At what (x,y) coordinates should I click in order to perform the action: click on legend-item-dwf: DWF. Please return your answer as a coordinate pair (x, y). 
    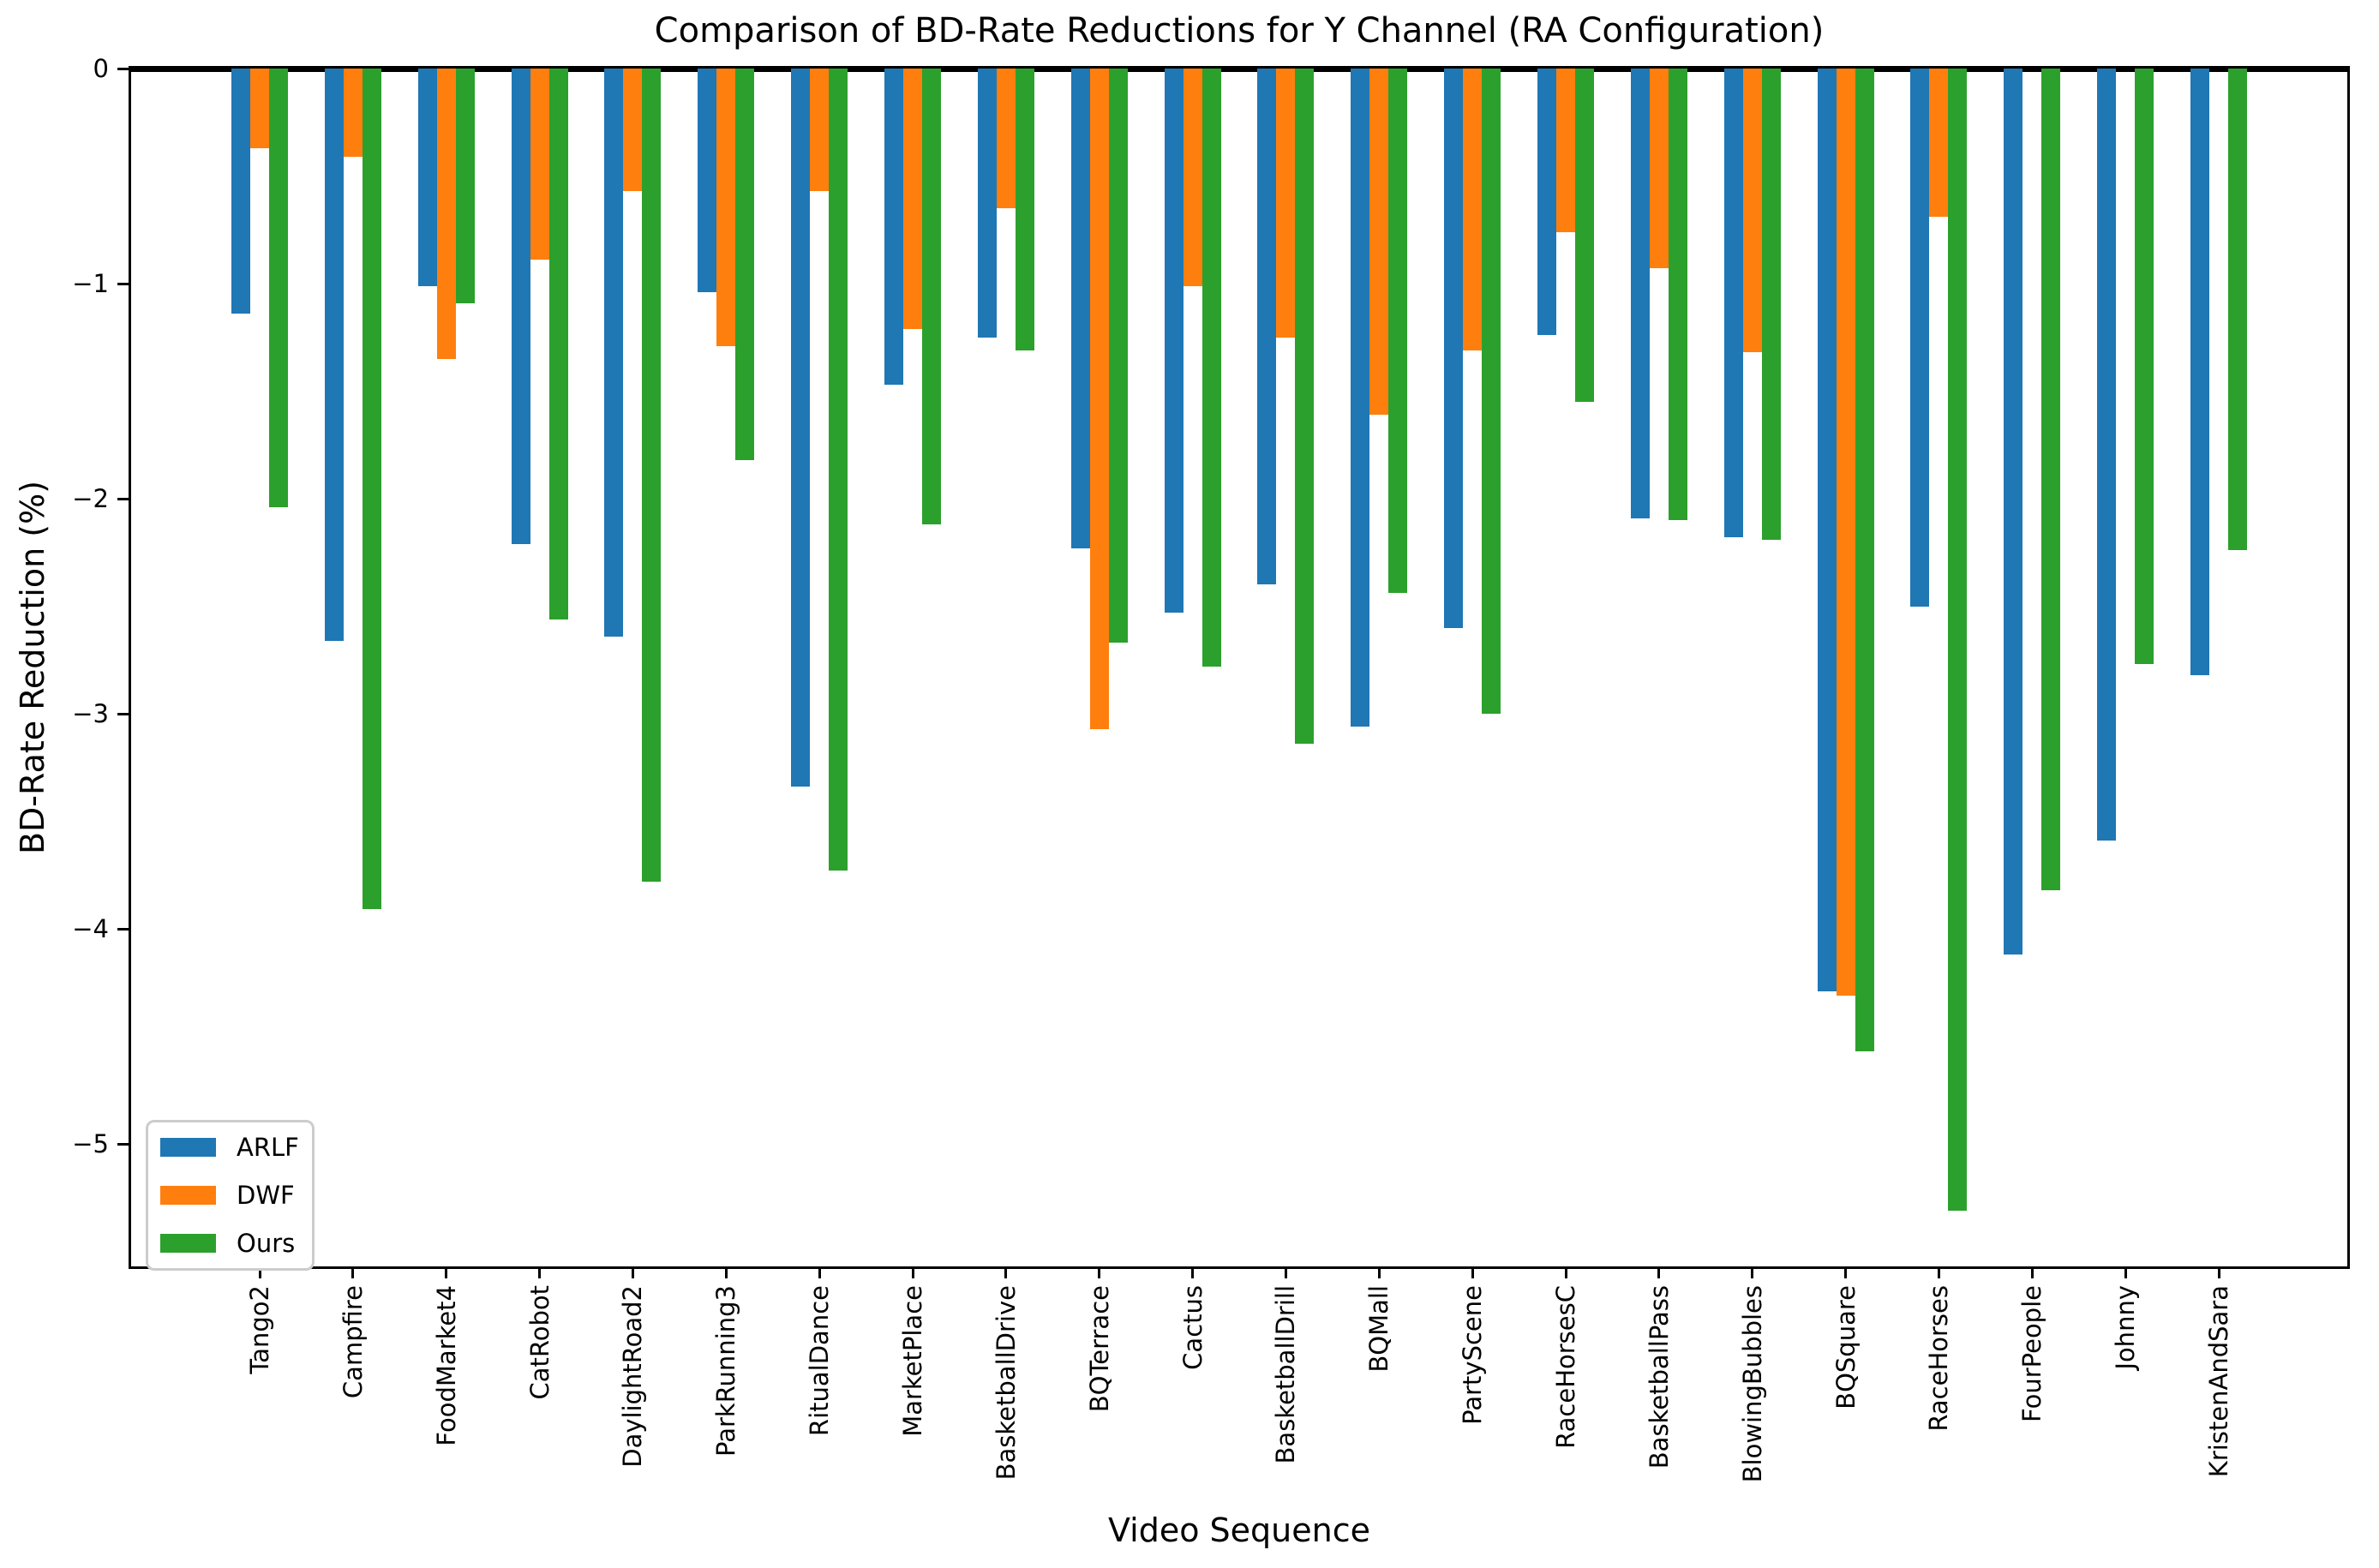
    Looking at the image, I should click on (229, 1195).